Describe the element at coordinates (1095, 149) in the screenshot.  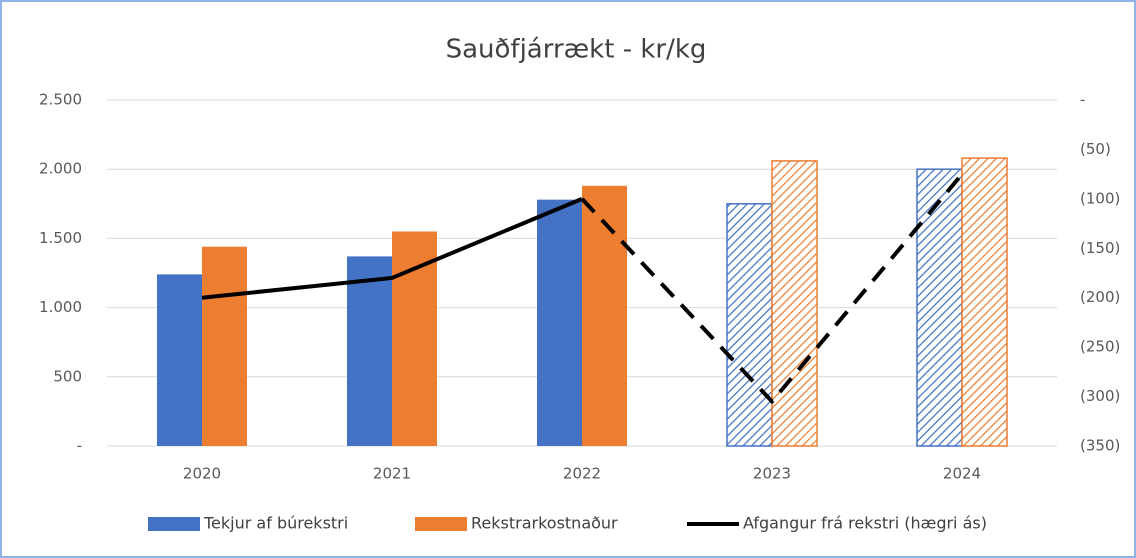
I see `y2-tick-label: (50)` at that location.